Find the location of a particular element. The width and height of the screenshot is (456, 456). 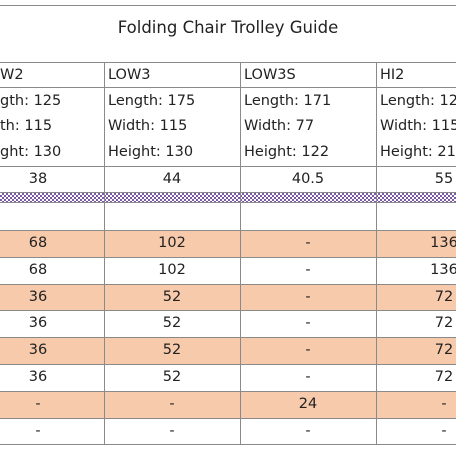

header-cell: th: 115 is located at coordinates (26, 126).